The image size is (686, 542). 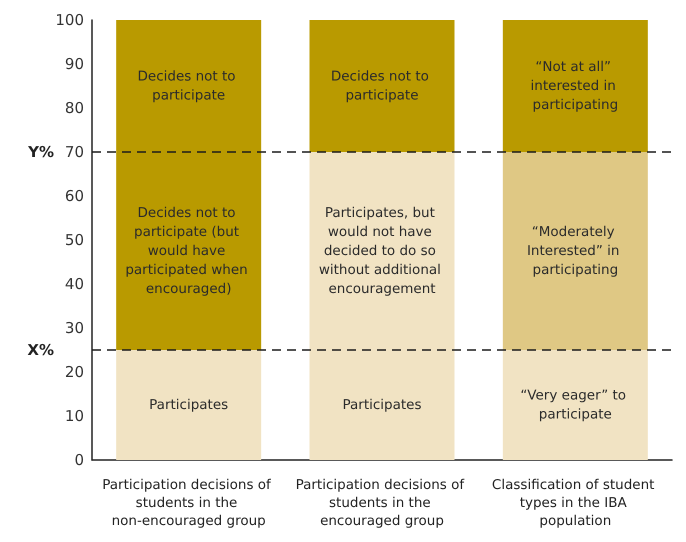 I want to click on data-label: “Not at all” interested in participating, so click(x=575, y=86).